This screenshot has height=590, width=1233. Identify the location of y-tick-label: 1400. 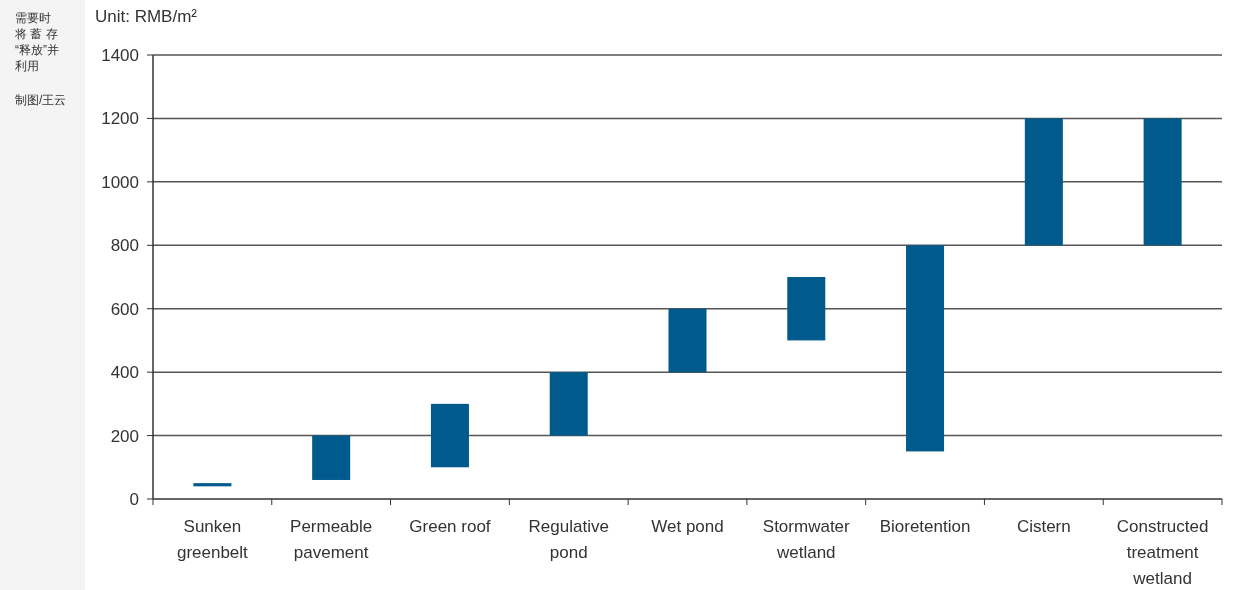
(120, 55).